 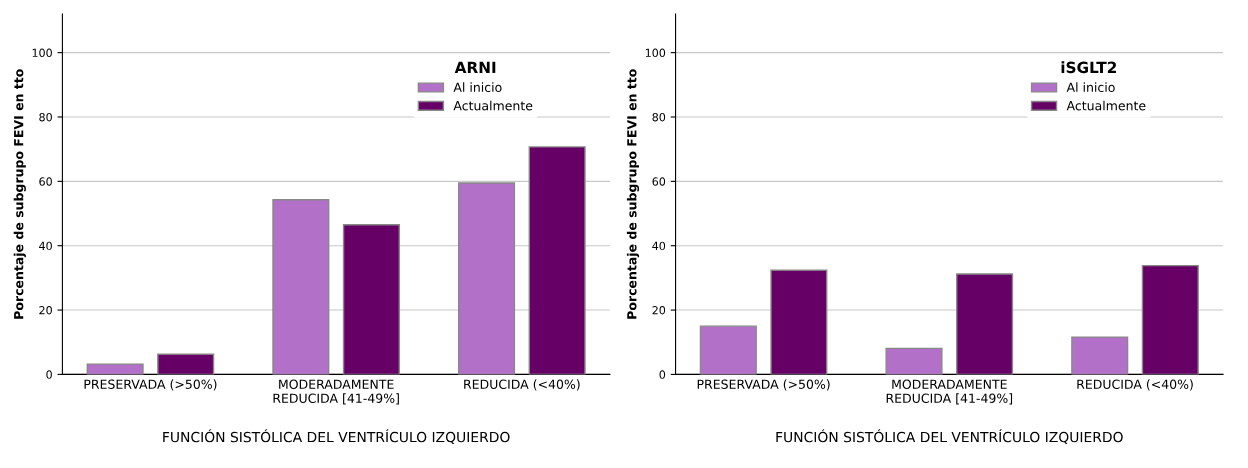 What do you see at coordinates (475, 67) in the screenshot?
I see `legend-title: ARNI` at bounding box center [475, 67].